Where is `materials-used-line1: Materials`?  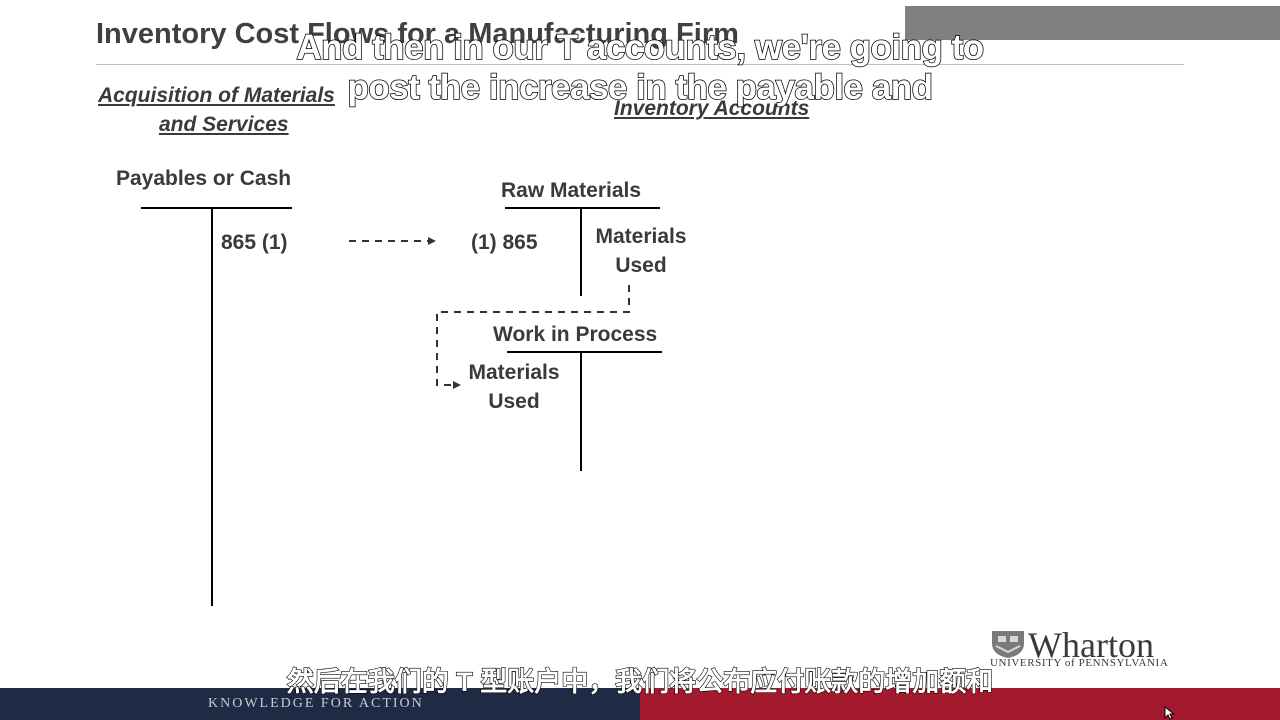 materials-used-line1: Materials is located at coordinates (641, 236).